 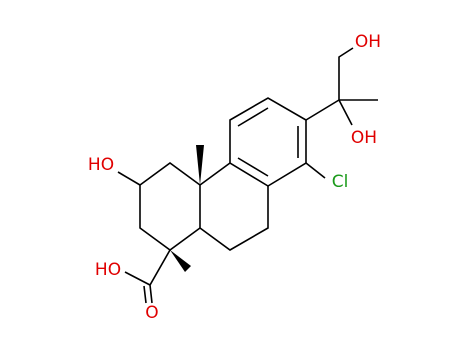 What do you see at coordinates (151, 313) in the screenshot?
I see `atom-label: O` at bounding box center [151, 313].